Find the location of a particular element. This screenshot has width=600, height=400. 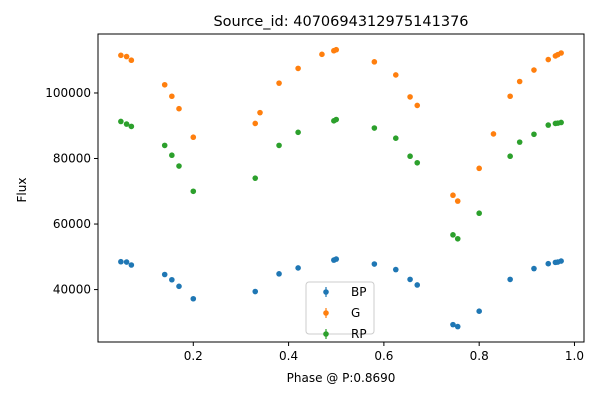

x-tick-label: 1.0 is located at coordinates (574, 356).